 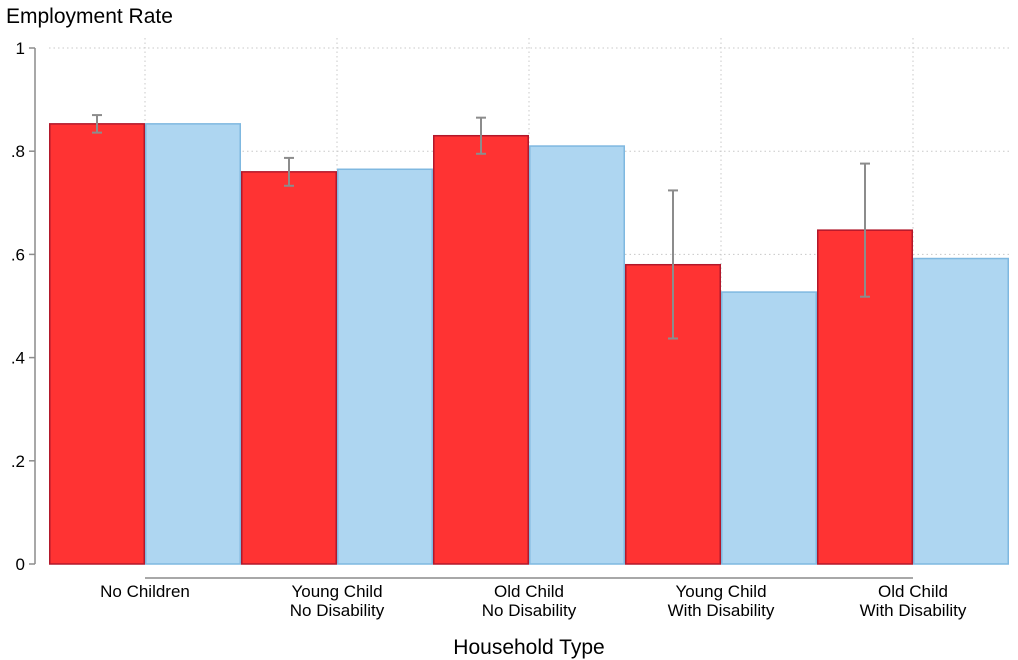 What do you see at coordinates (193, 344) in the screenshot?
I see `bar-s1-c0` at bounding box center [193, 344].